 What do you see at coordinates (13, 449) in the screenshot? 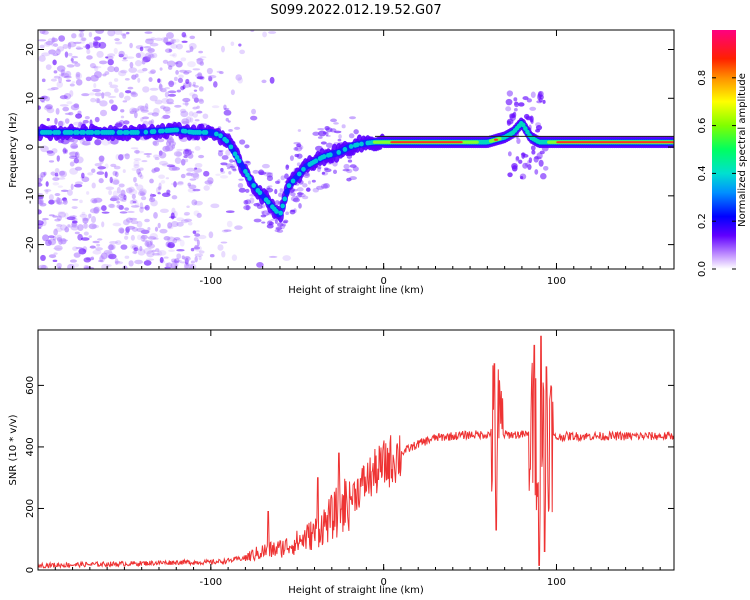
I see `snr-ylabel: SNR (10 * v/v)` at bounding box center [13, 449].